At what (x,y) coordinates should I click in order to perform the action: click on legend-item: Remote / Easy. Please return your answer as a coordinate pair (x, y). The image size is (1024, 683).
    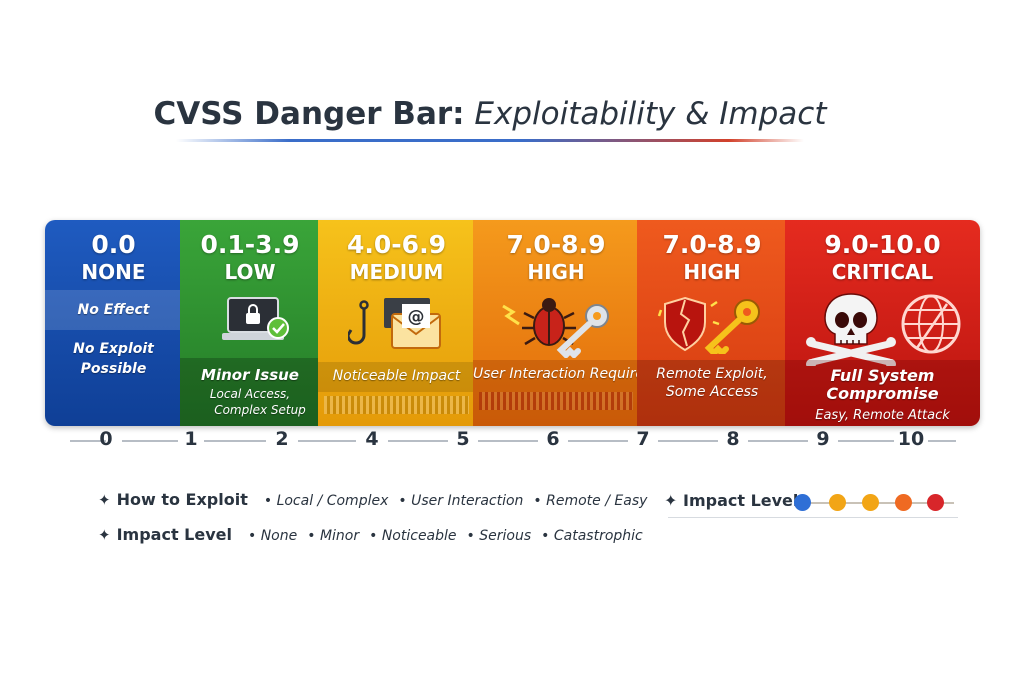
    Looking at the image, I should click on (590, 501).